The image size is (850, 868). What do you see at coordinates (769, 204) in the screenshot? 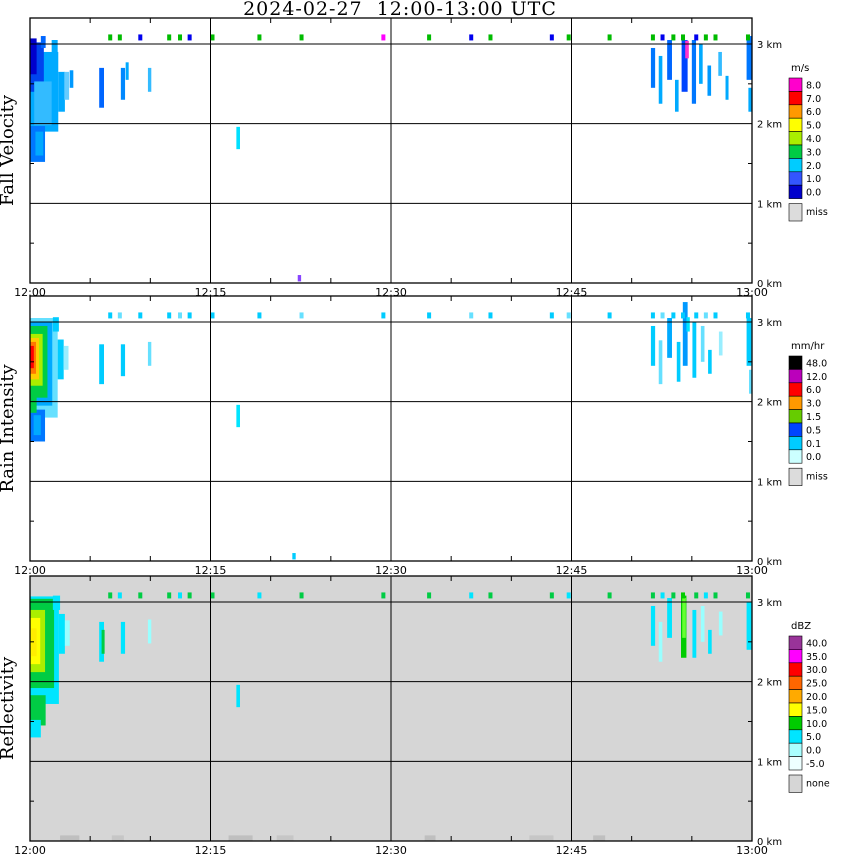
I see `y-tick-label: 1 km` at bounding box center [769, 204].